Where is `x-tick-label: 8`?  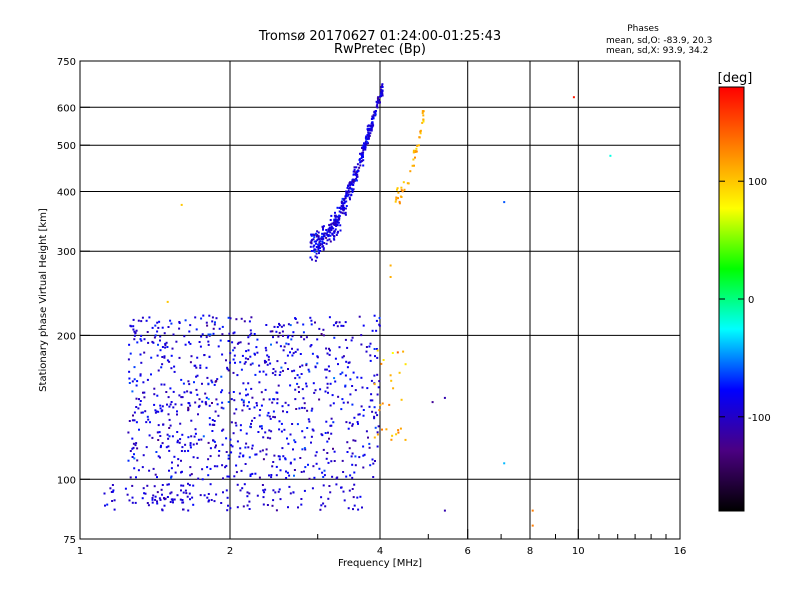 x-tick-label: 8 is located at coordinates (530, 551).